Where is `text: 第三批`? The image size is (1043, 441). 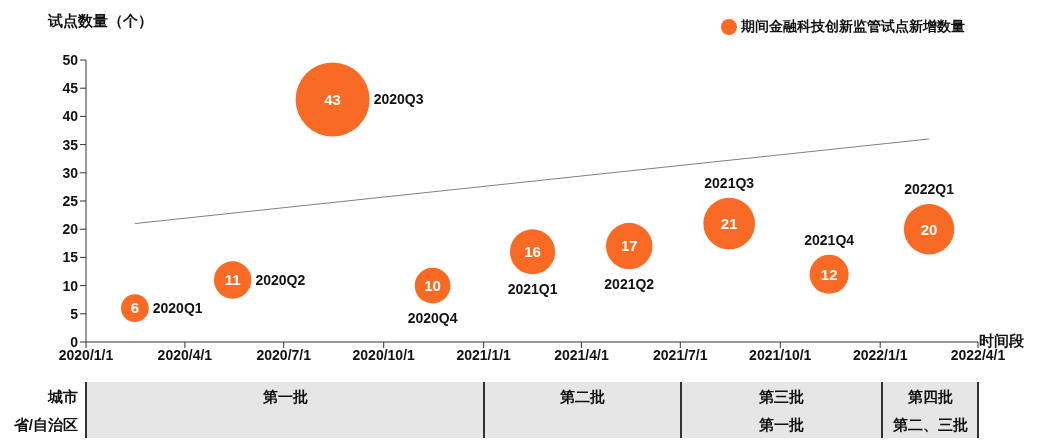
text: 第三批 is located at coordinates (781, 397).